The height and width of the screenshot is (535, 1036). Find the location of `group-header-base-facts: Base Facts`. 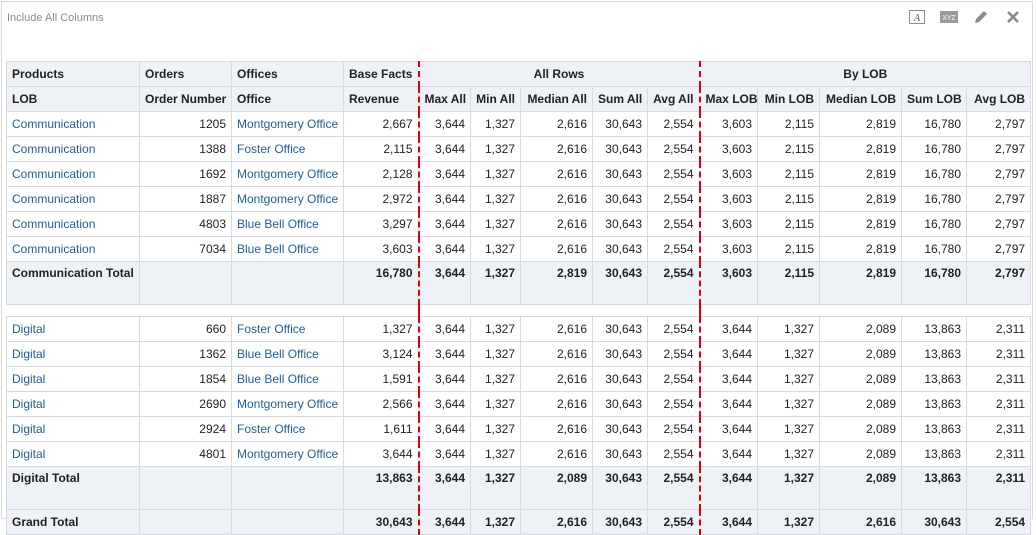

group-header-base-facts: Base Facts is located at coordinates (381, 74).